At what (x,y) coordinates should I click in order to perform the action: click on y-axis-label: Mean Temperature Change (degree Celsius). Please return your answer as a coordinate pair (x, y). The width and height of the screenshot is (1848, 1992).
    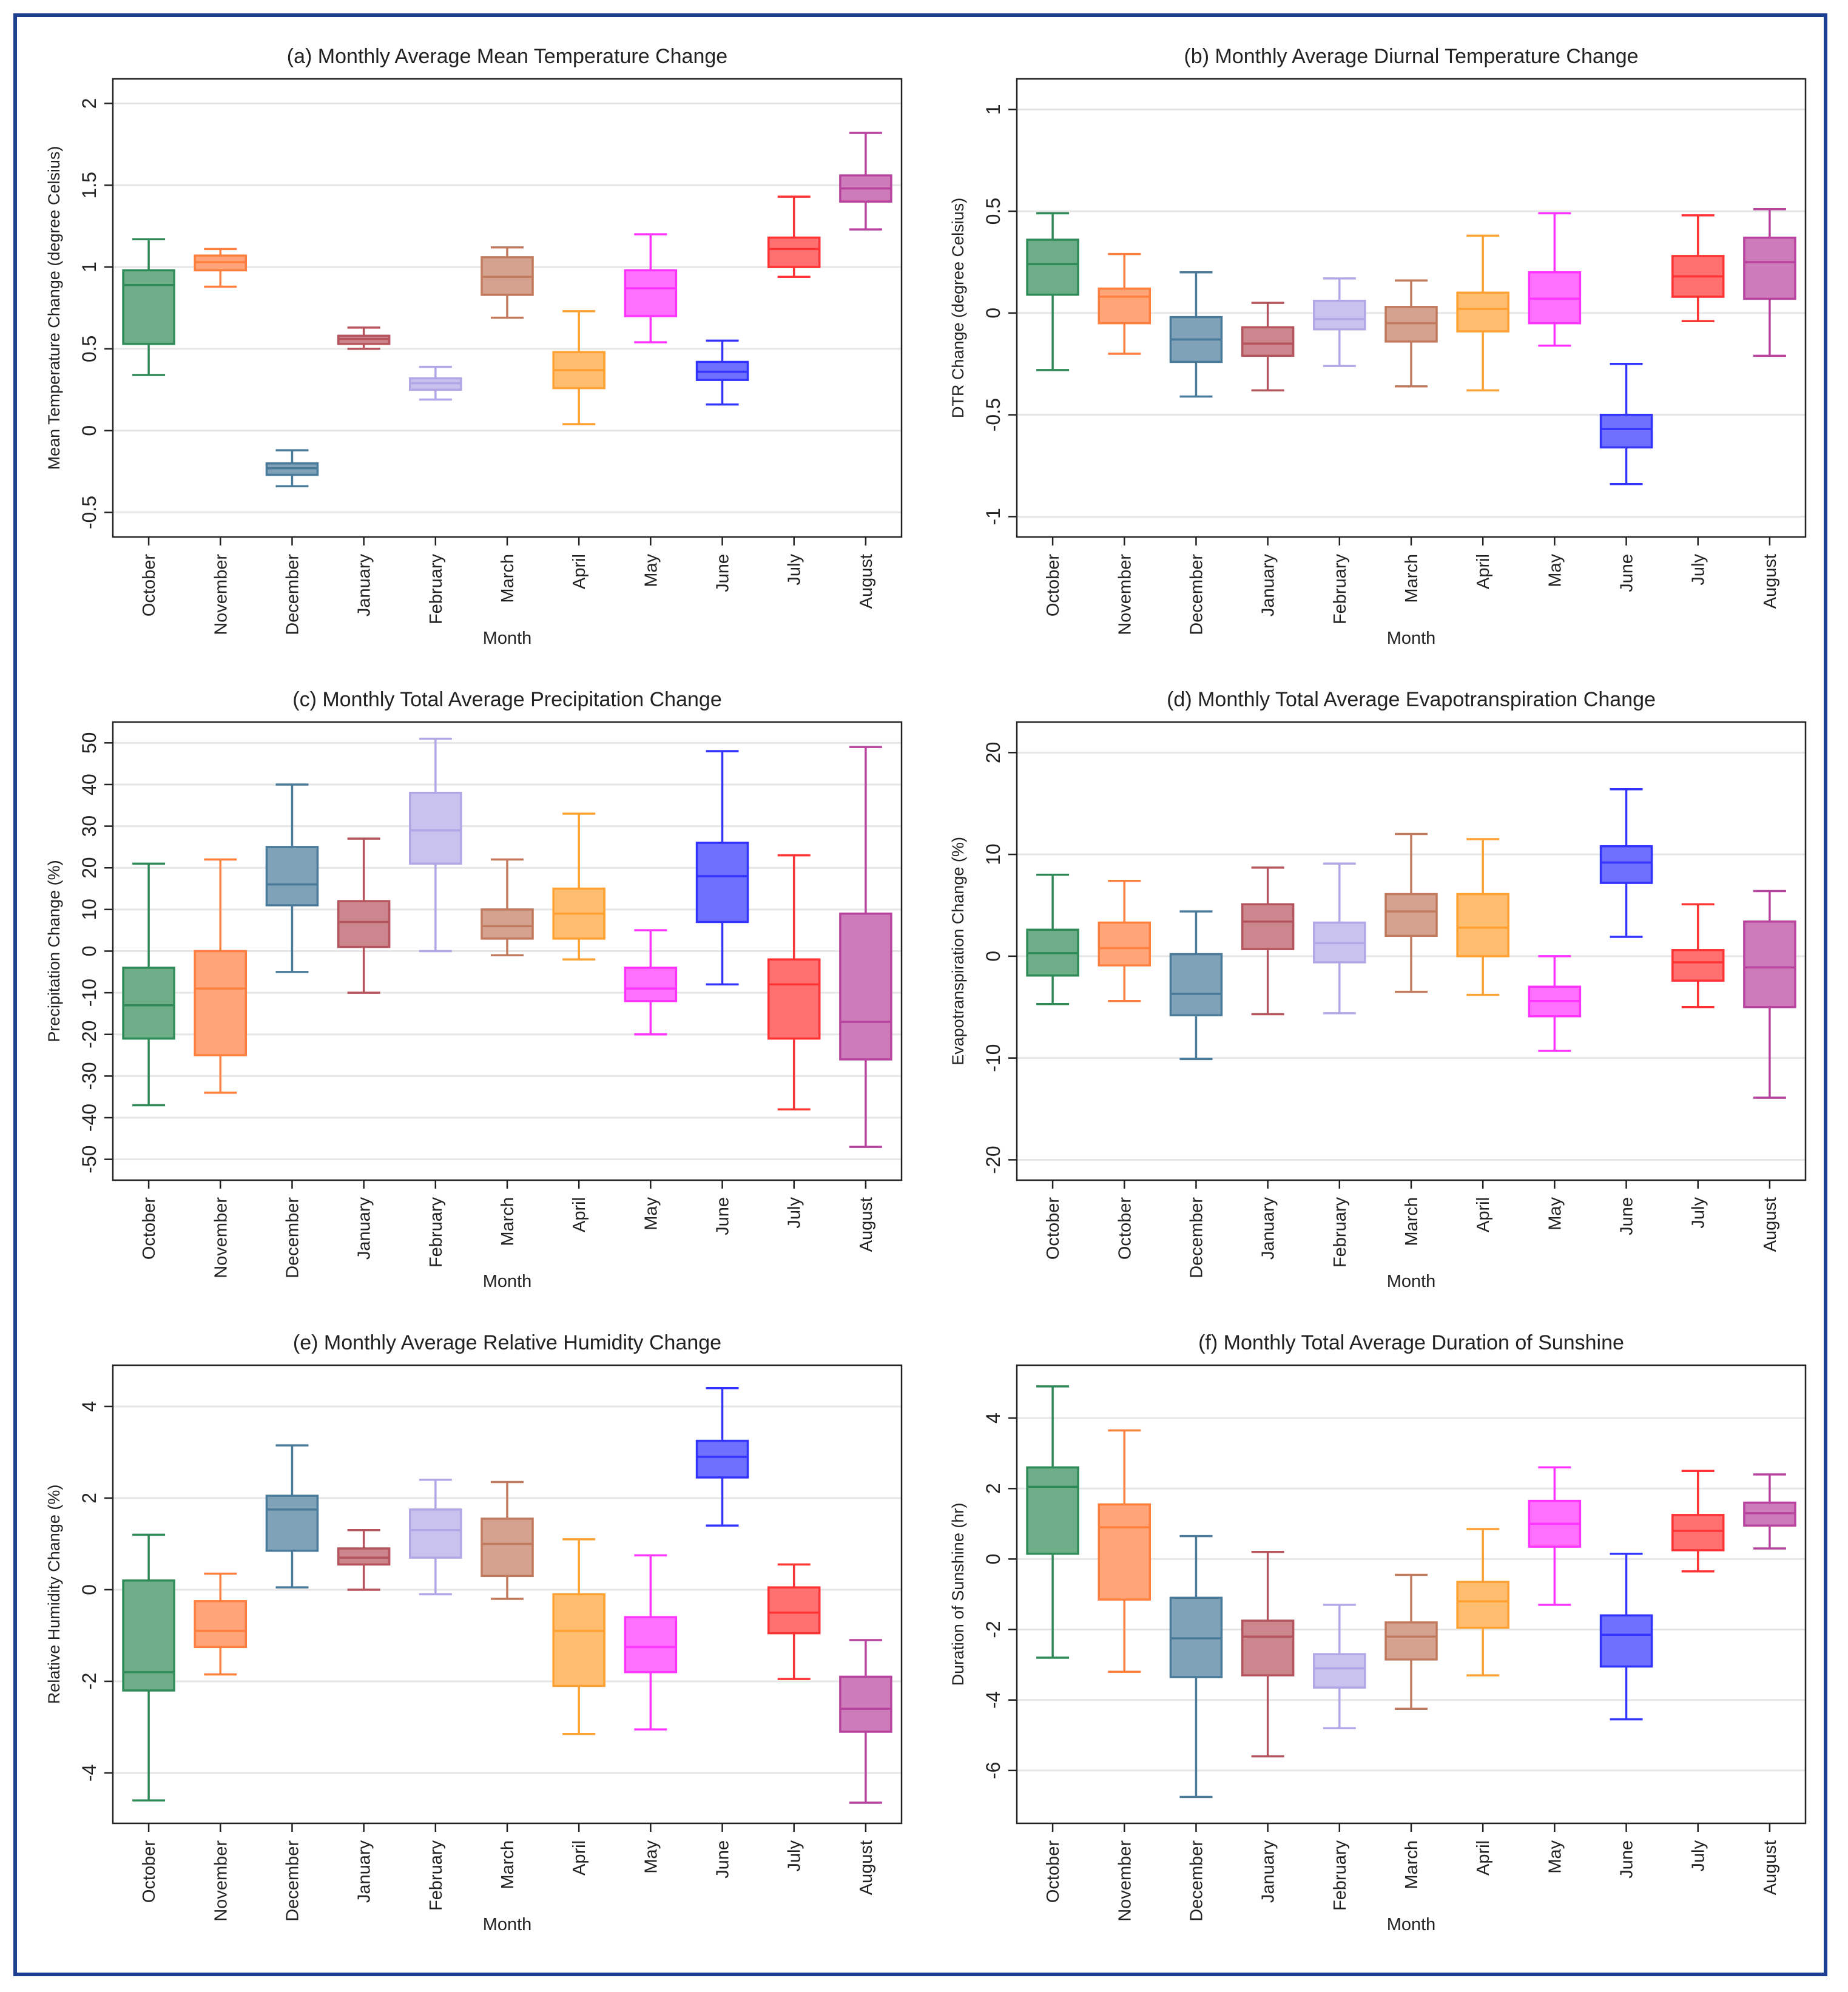
    Looking at the image, I should click on (54, 308).